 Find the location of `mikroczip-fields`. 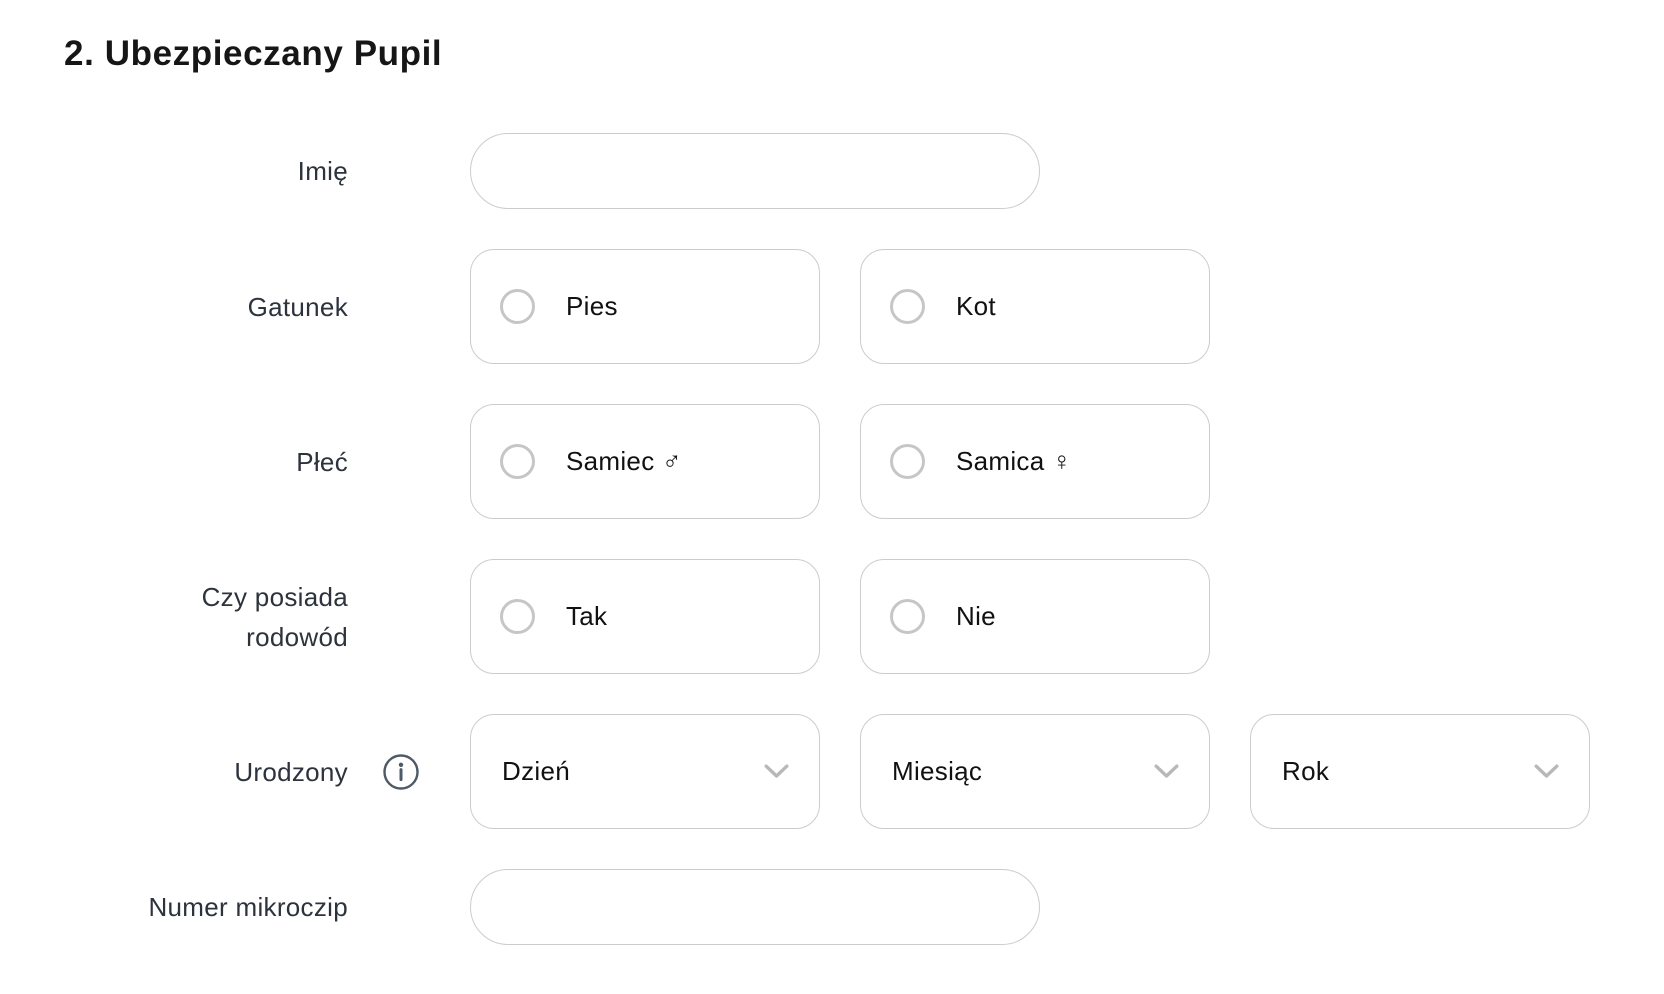

mikroczip-fields is located at coordinates (755, 907).